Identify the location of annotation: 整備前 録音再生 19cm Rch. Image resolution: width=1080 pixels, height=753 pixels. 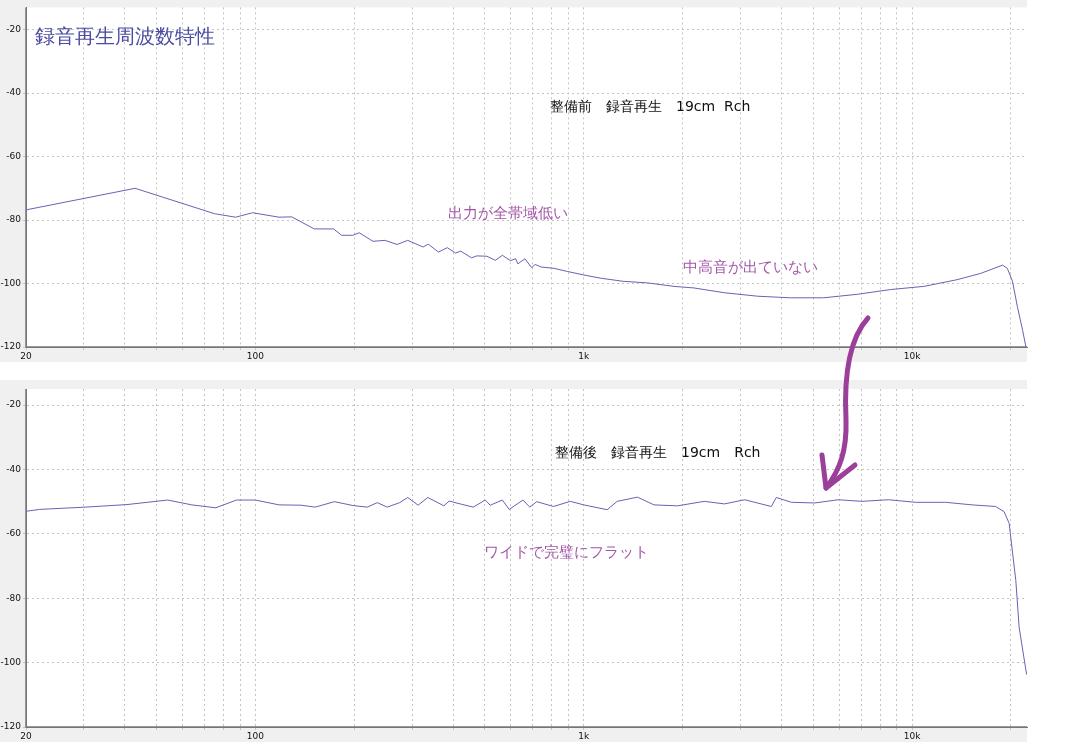
(650, 105).